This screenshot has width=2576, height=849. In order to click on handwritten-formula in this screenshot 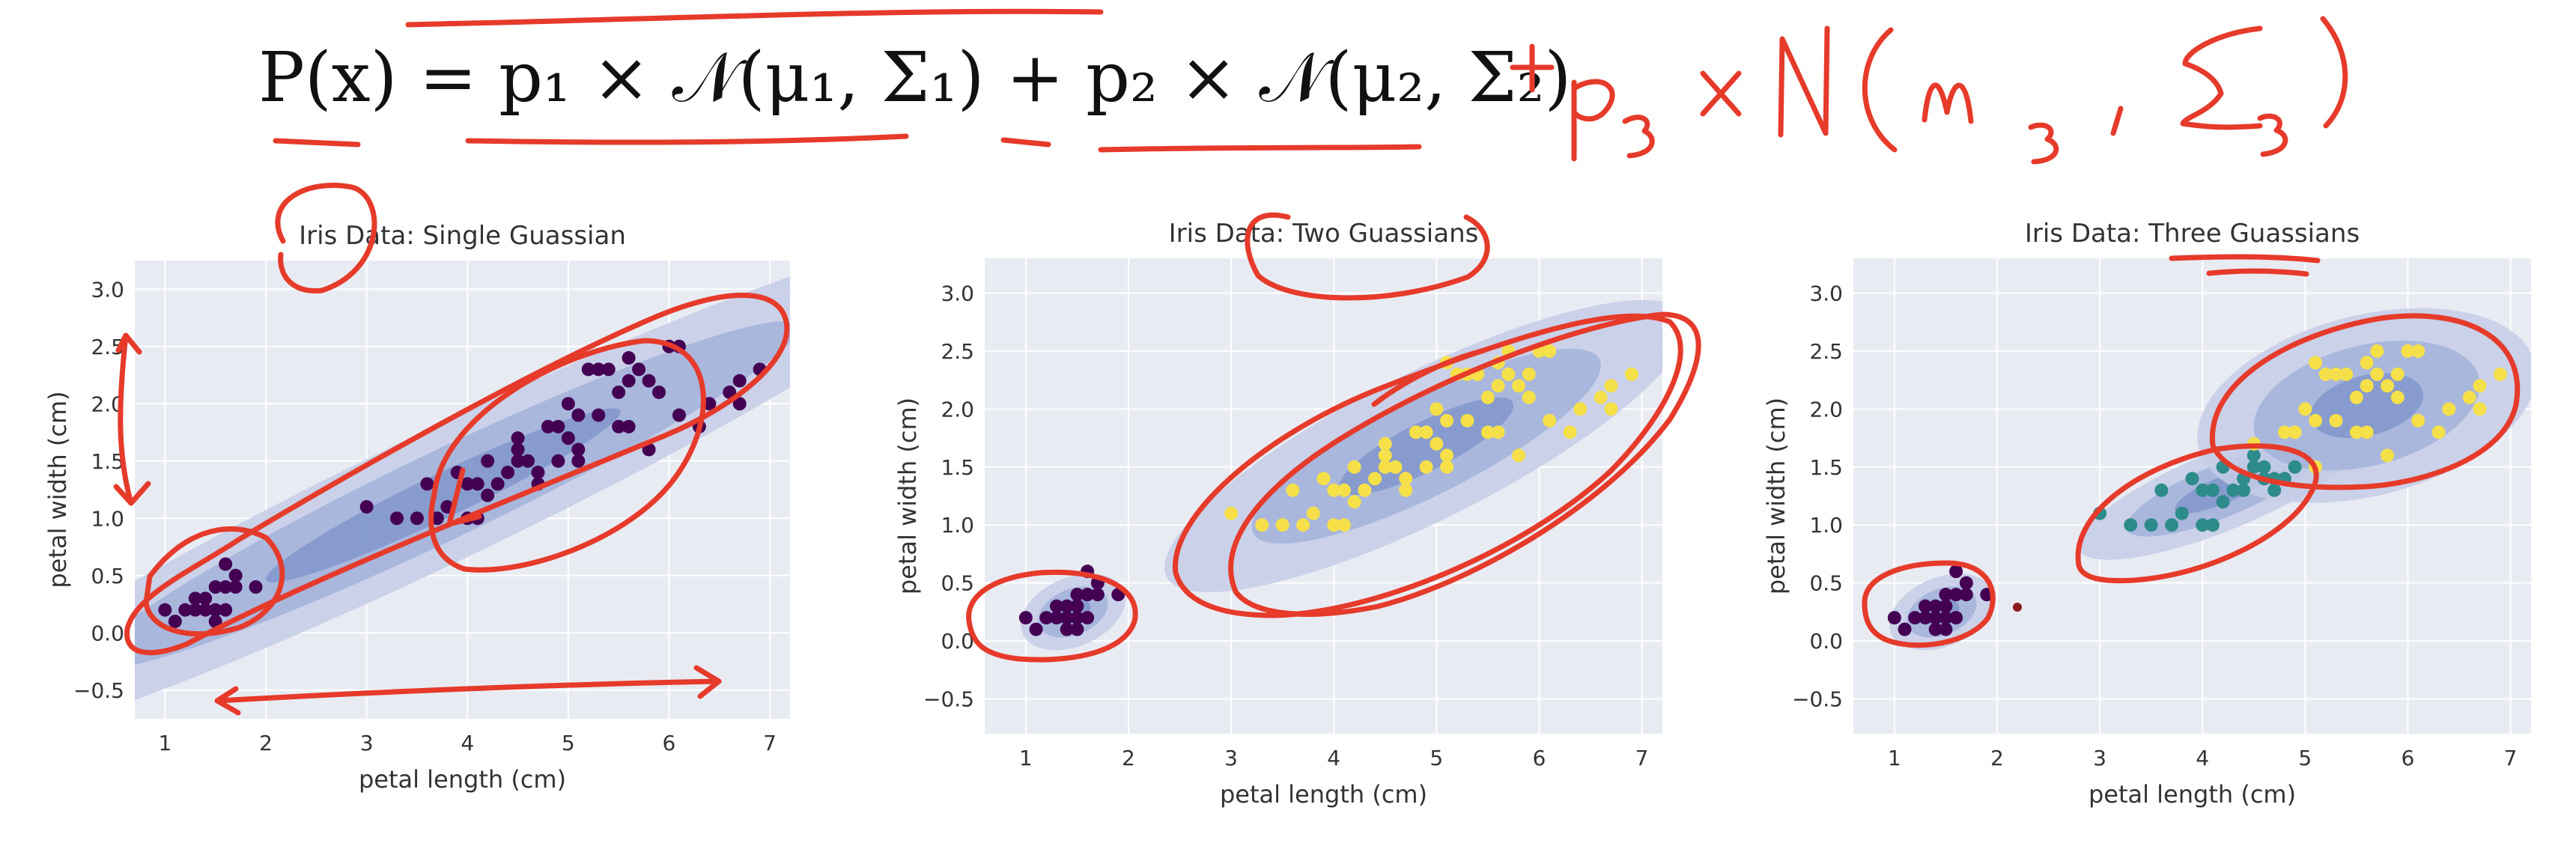, I will do `click(1929, 90)`.